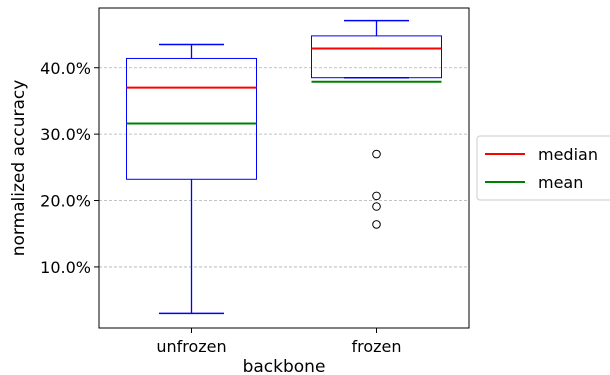 Image resolution: width=610 pixels, height=375 pixels. I want to click on y-tick-label: 30.0%, so click(65, 134).